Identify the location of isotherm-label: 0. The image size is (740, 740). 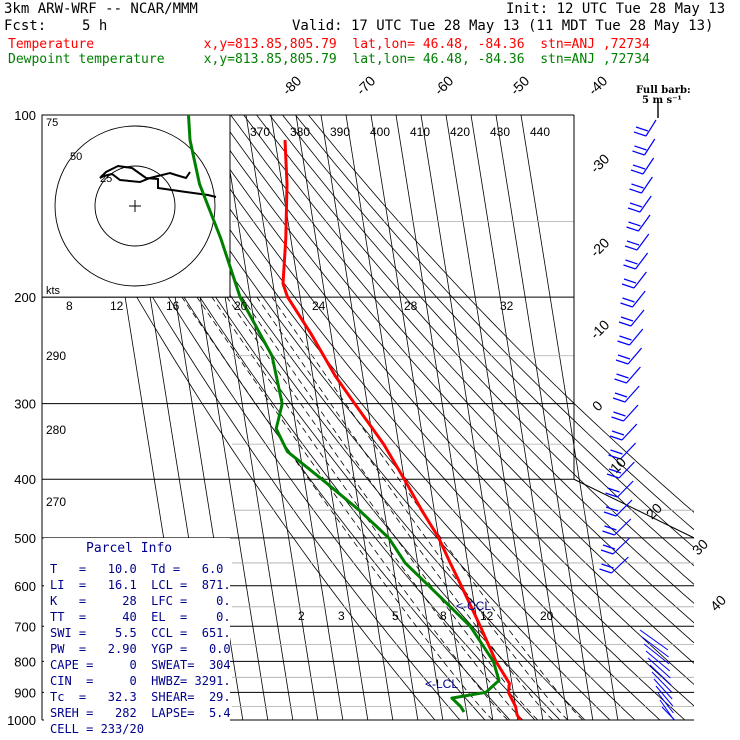
(597, 405).